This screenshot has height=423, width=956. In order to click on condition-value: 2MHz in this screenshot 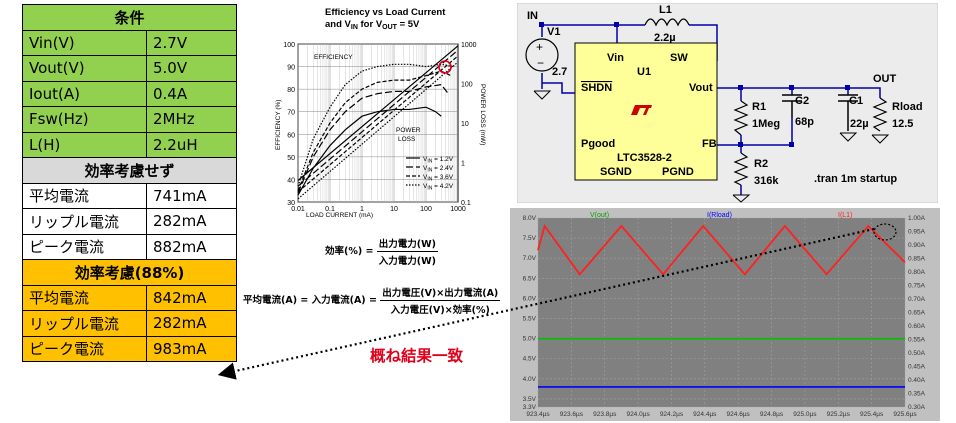, I will do `click(191, 119)`.